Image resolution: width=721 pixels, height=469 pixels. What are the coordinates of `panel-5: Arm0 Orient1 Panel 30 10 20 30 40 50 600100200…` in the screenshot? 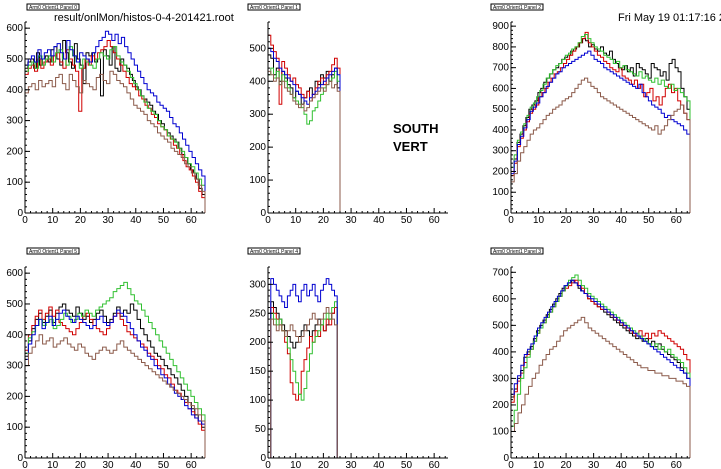 It's located at (590, 358).